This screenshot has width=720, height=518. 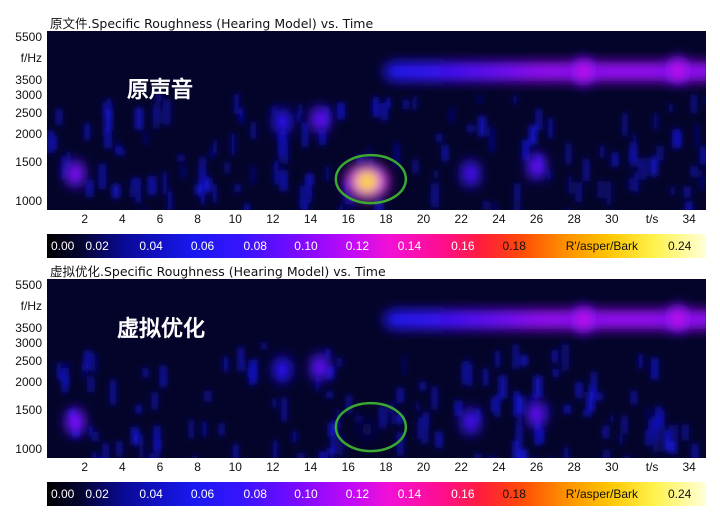 I want to click on y-tick-label: 2500, so click(x=28, y=113).